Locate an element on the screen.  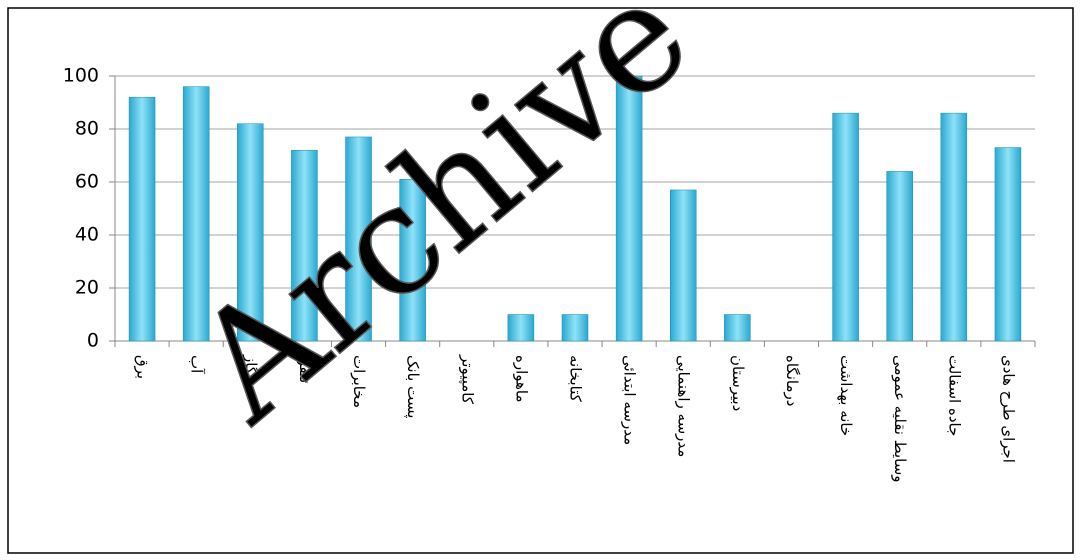
y-tick-label: 80 is located at coordinates (87, 129).